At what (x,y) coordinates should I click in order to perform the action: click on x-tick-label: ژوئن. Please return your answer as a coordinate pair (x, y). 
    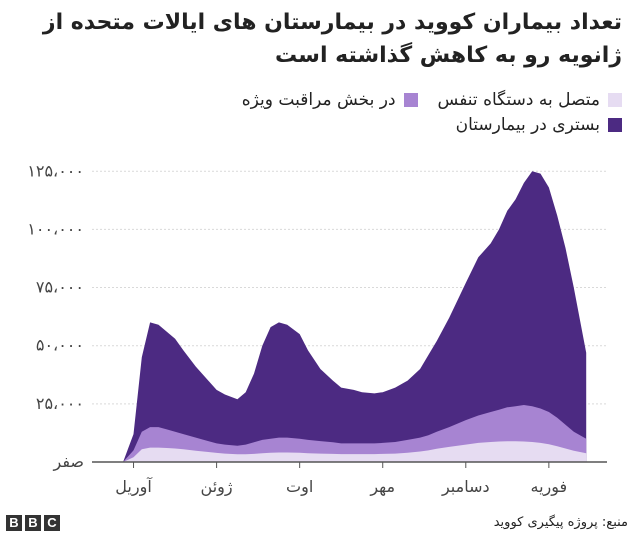
    Looking at the image, I should click on (217, 487).